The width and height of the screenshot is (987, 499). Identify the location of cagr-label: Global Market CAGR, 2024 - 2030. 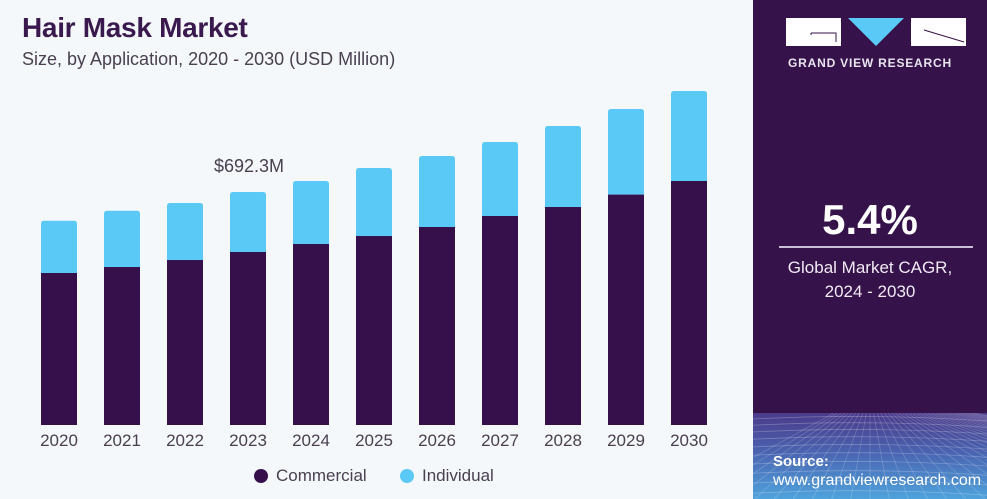
(870, 280).